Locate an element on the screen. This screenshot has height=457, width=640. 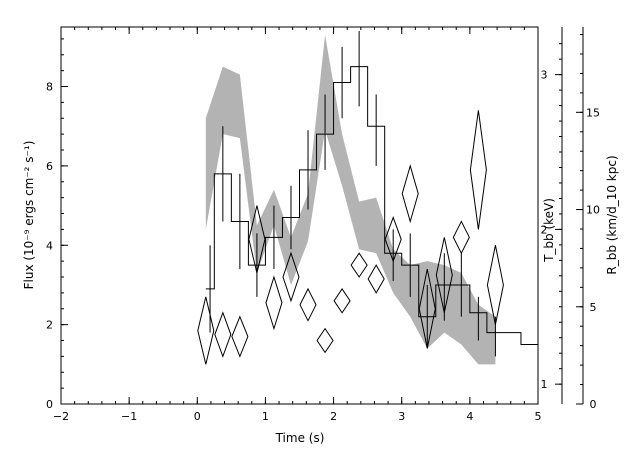
x-axis-title: Time (s) is located at coordinates (300, 438).